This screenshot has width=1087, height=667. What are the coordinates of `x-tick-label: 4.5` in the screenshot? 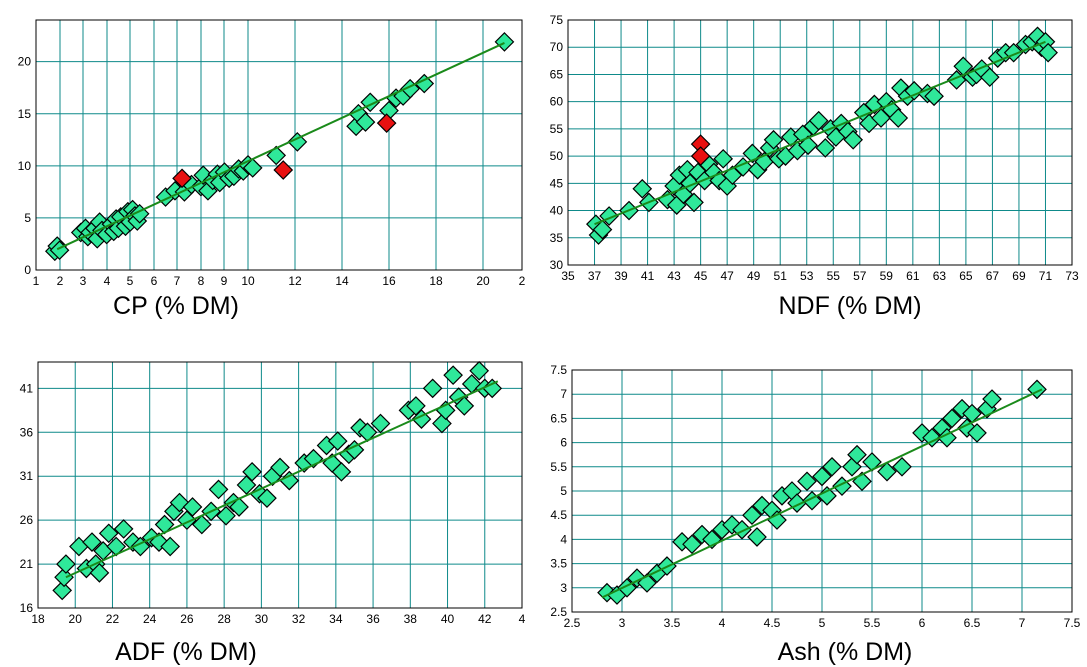 It's located at (772, 623).